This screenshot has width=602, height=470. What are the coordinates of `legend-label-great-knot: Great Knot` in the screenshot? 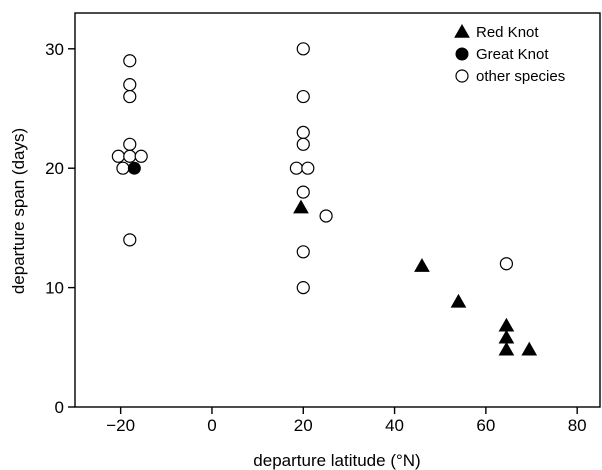 It's located at (512, 54).